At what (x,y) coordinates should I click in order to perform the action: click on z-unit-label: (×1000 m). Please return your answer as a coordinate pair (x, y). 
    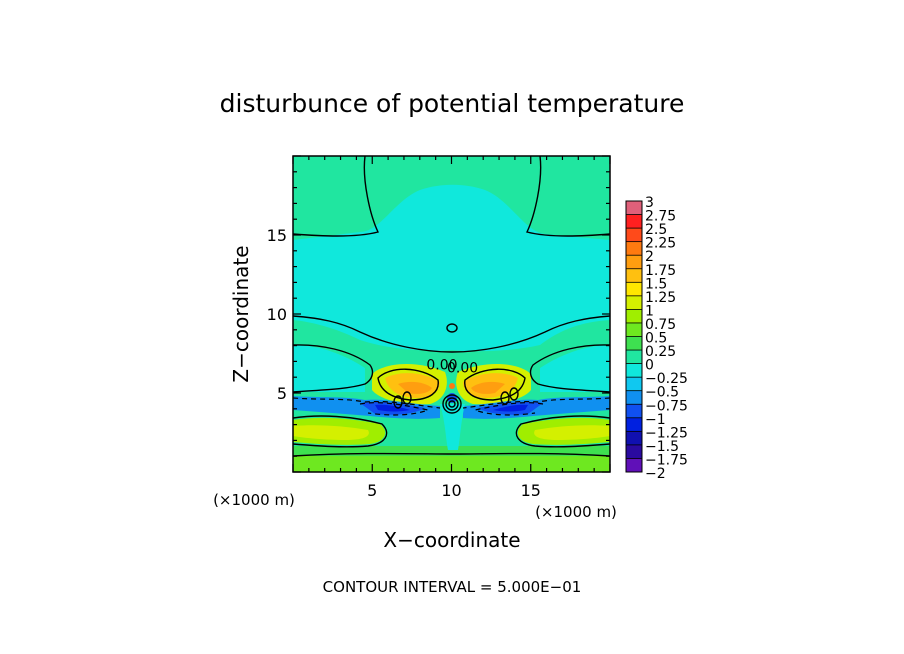
    Looking at the image, I should click on (576, 512).